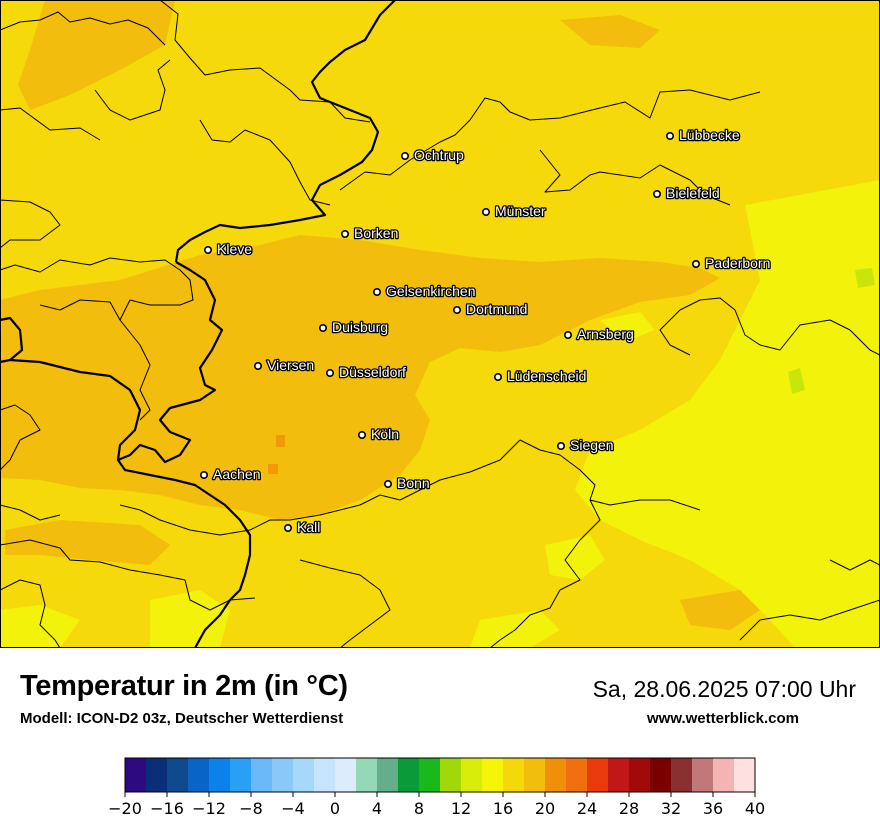  Describe the element at coordinates (167, 808) in the screenshot. I see `legend-tick-label: −16` at that location.